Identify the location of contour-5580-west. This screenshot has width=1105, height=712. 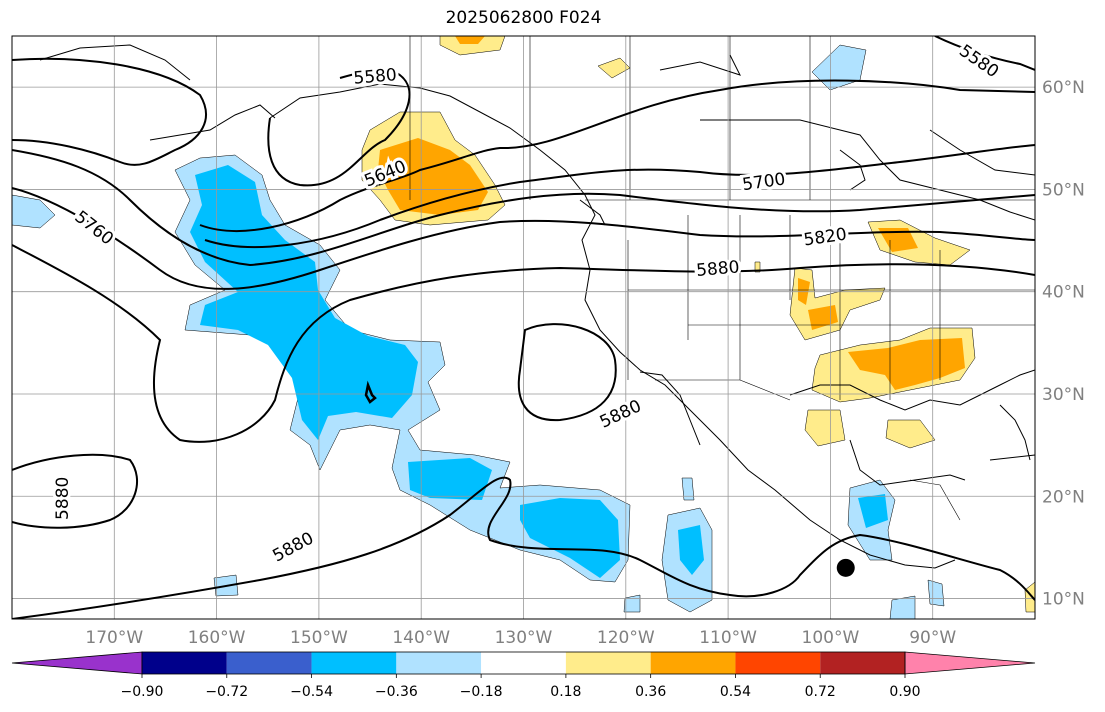
(109, 111).